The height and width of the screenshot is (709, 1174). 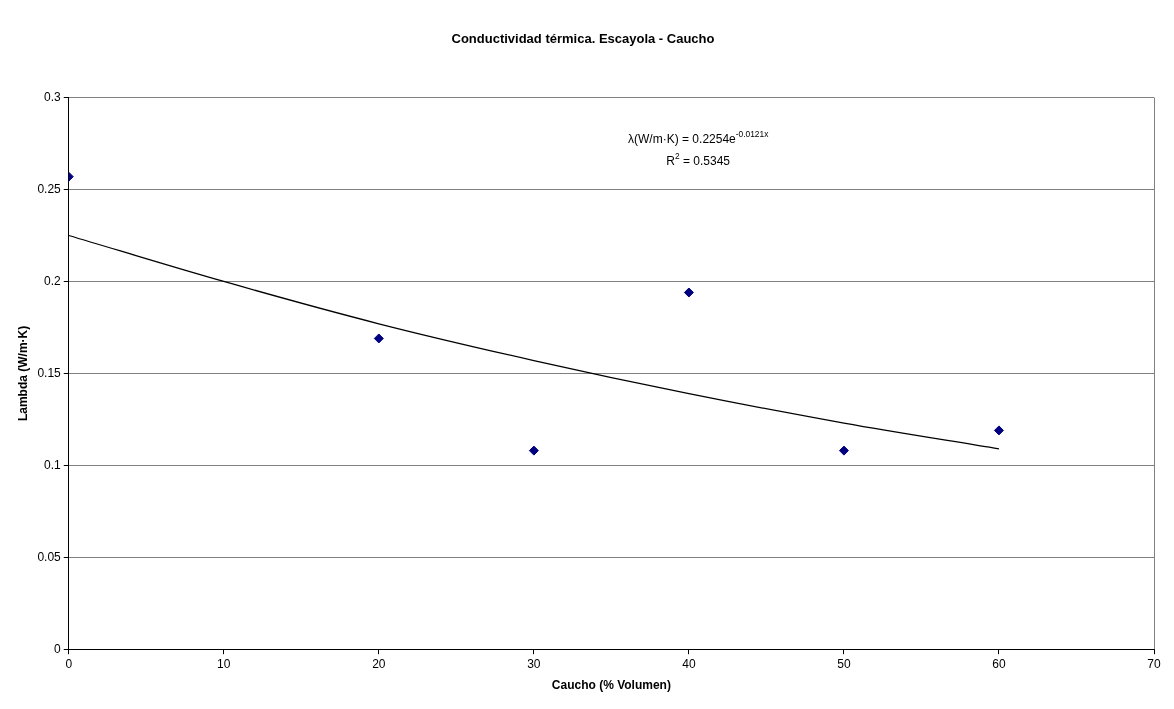 I want to click on y-tick-label: 0.15, so click(x=49, y=372).